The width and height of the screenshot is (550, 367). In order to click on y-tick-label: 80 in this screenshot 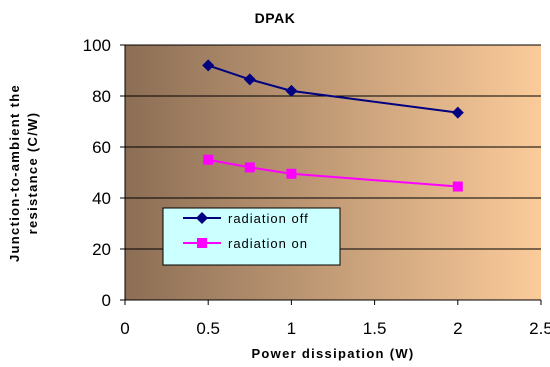, I will do `click(101, 96)`.